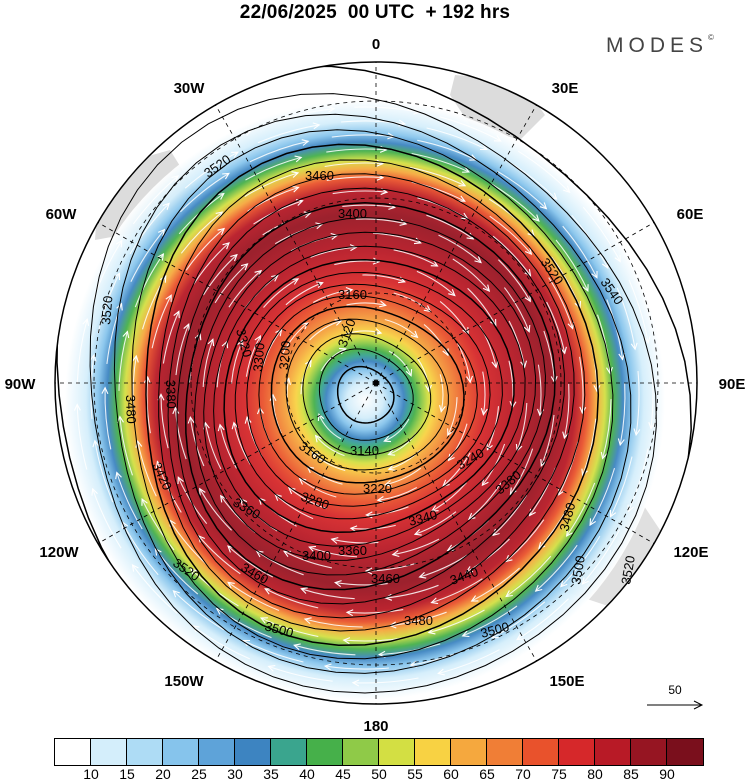  I want to click on lon-label-60e: 60E, so click(690, 214).